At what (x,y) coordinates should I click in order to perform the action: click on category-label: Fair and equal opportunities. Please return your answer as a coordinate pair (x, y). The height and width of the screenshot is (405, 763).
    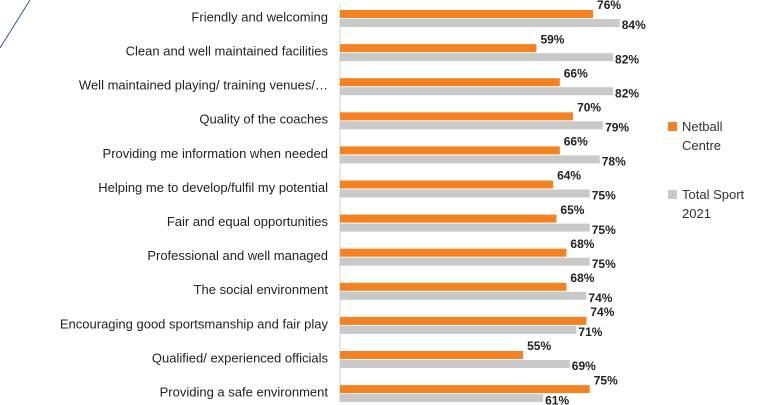
    Looking at the image, I should click on (248, 221).